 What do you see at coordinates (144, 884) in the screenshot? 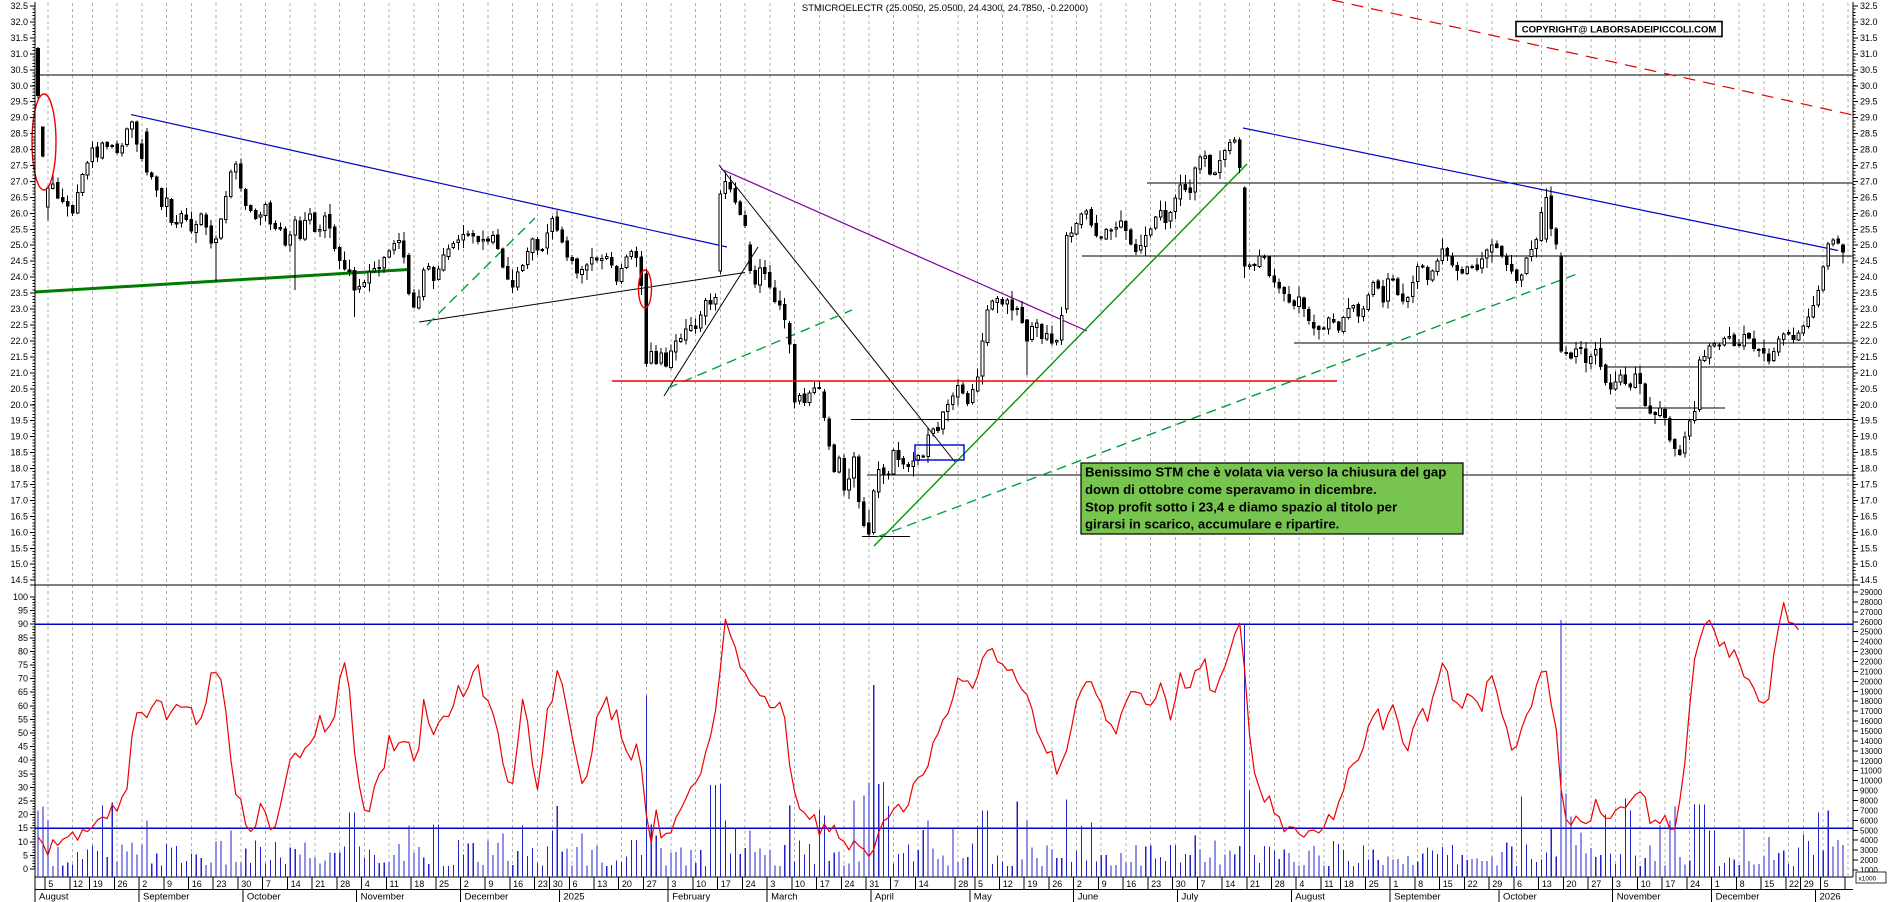
I see `svg-text: 2` at bounding box center [144, 884].